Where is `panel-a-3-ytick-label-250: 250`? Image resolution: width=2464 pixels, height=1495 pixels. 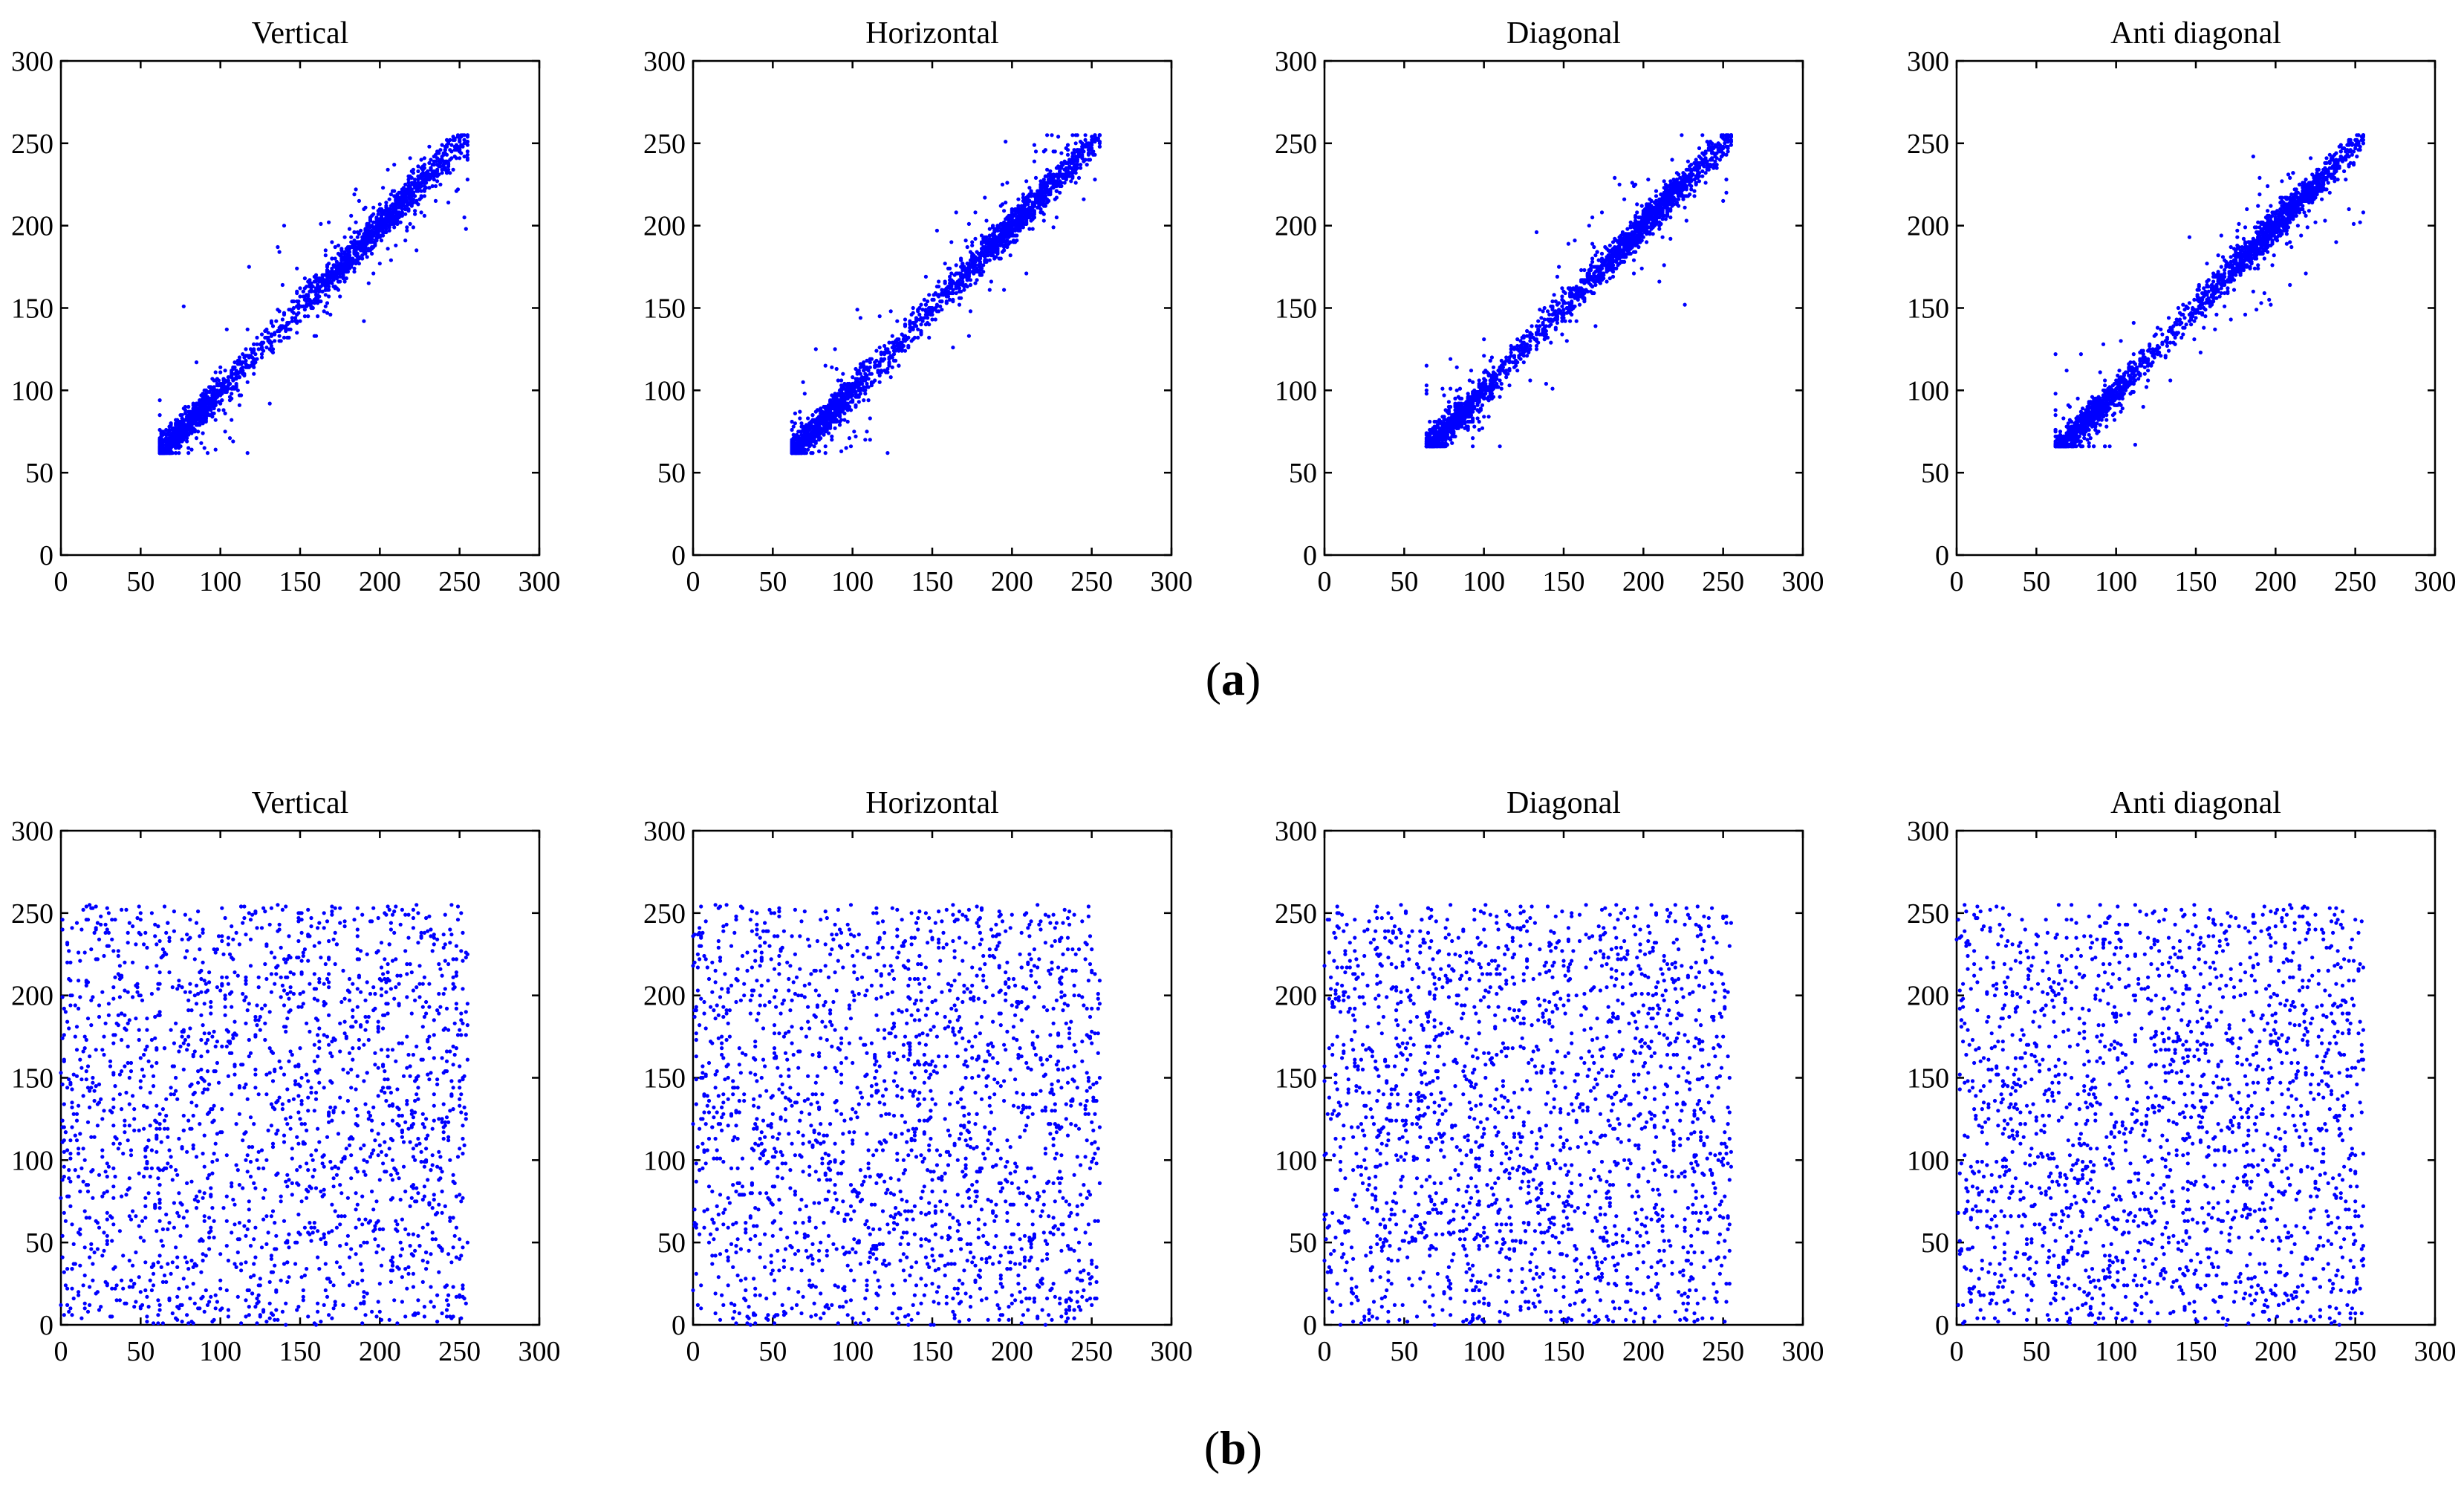
panel-a-3-ytick-label-250: 250 is located at coordinates (1296, 144).